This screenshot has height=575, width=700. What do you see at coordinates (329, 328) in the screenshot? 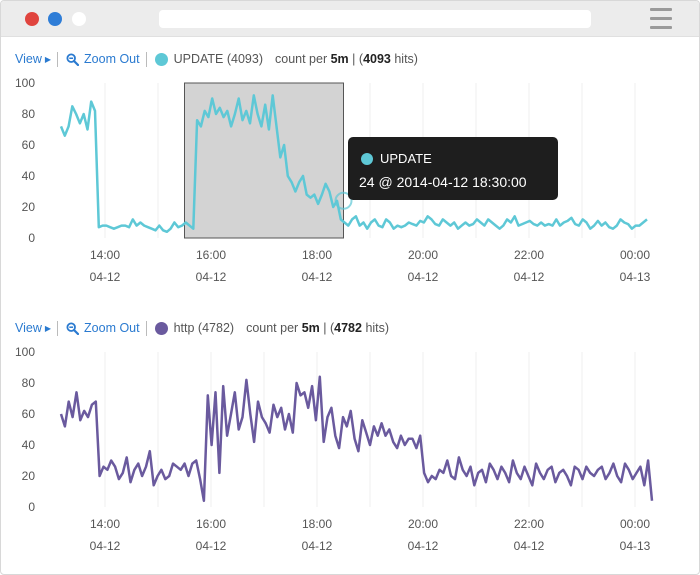
I see `panel2-hits-sep: | (` at bounding box center [329, 328].